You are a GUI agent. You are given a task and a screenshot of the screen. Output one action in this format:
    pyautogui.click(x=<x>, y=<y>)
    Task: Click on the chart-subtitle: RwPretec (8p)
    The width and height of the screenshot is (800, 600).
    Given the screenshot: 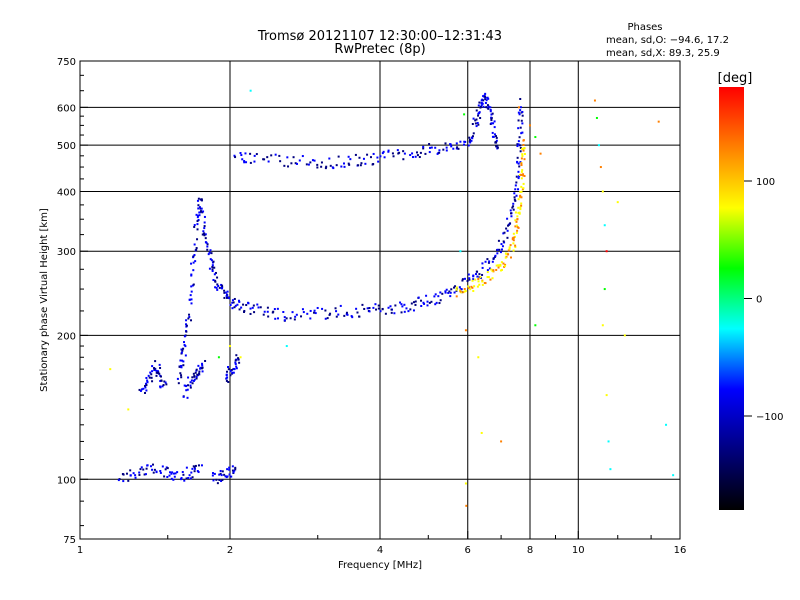 What is the action you would take?
    pyautogui.click(x=379, y=49)
    